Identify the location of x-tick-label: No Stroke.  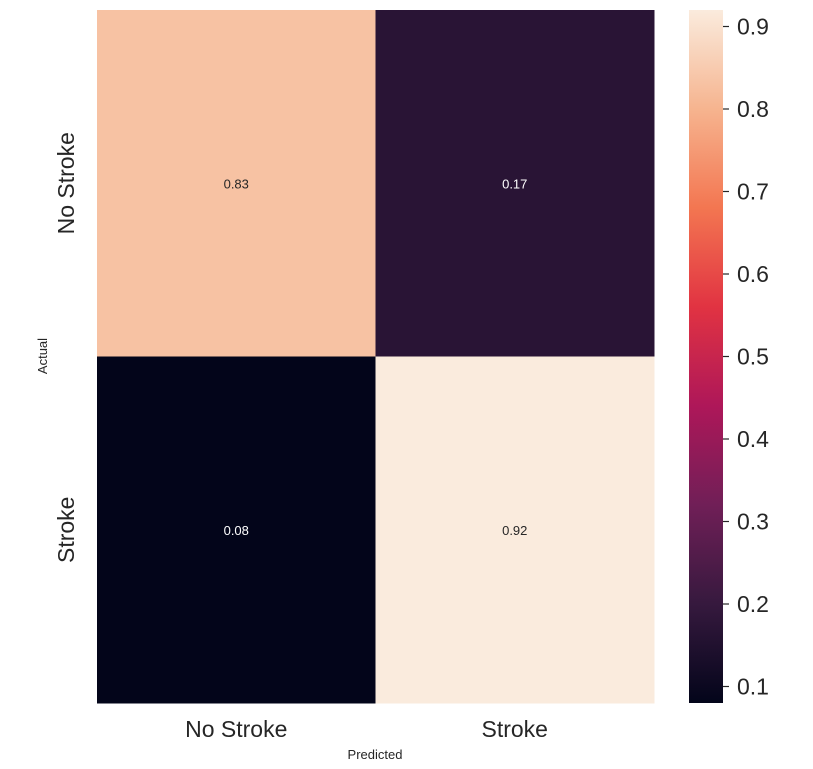
(236, 729).